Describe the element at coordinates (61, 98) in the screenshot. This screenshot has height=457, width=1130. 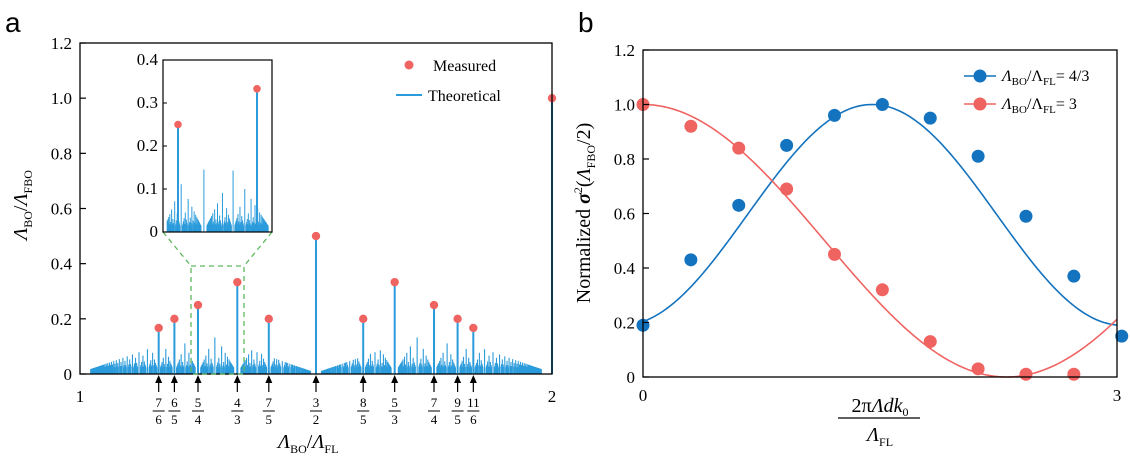
I see `y-tick-label: 1.0` at that location.